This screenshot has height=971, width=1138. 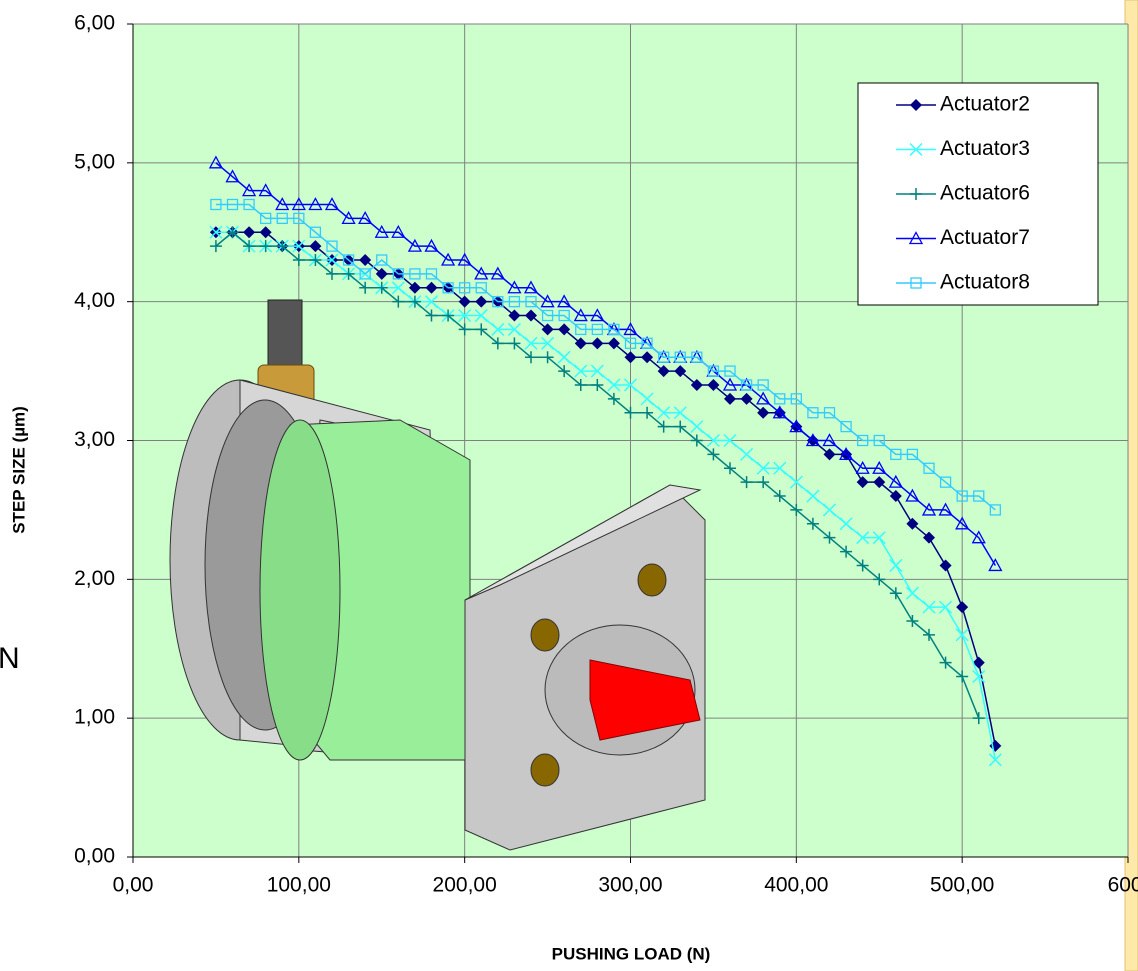 I want to click on x-tick-label: 300,00, so click(x=630, y=885).